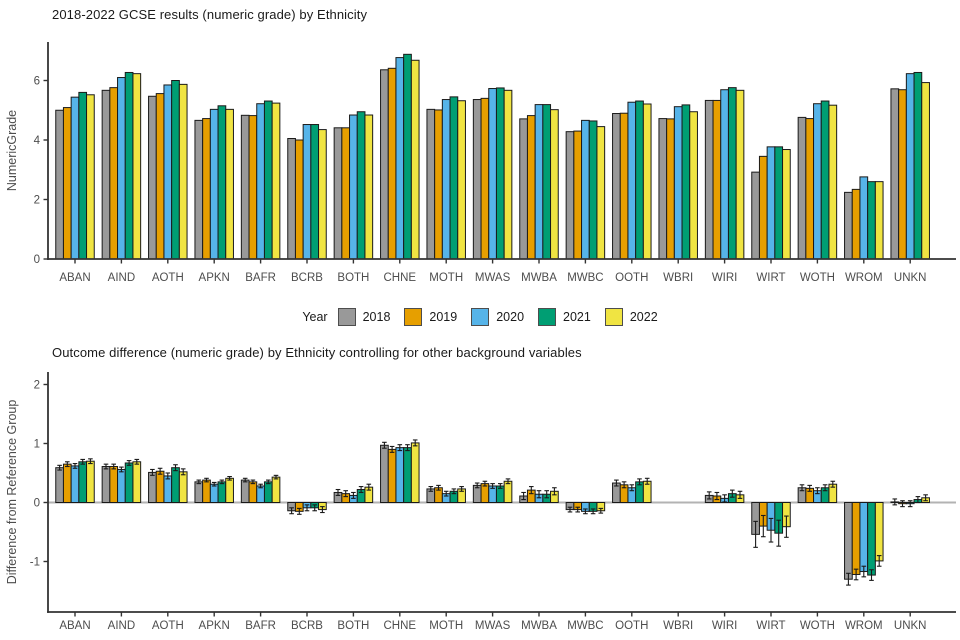  I want to click on bar-WIRT-2018, so click(755, 215).